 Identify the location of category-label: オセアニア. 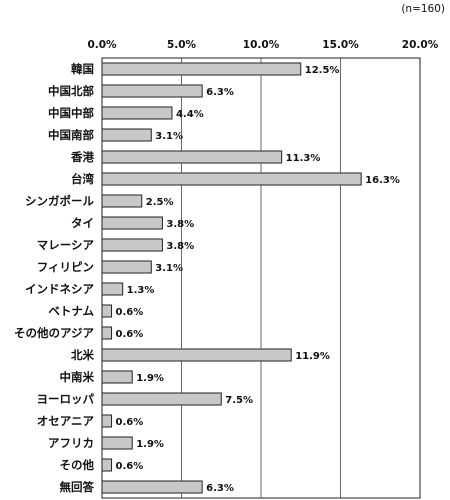
(66, 421).